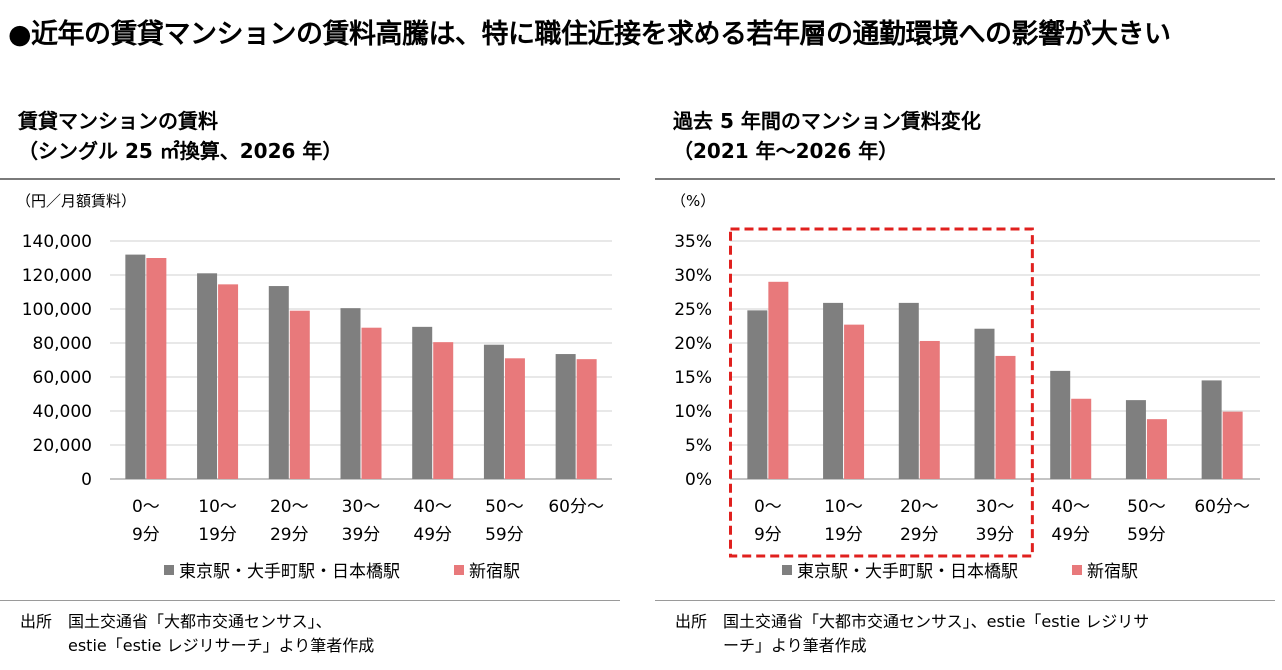  Describe the element at coordinates (698, 446) in the screenshot. I see `y-tick-label: 5%` at that location.